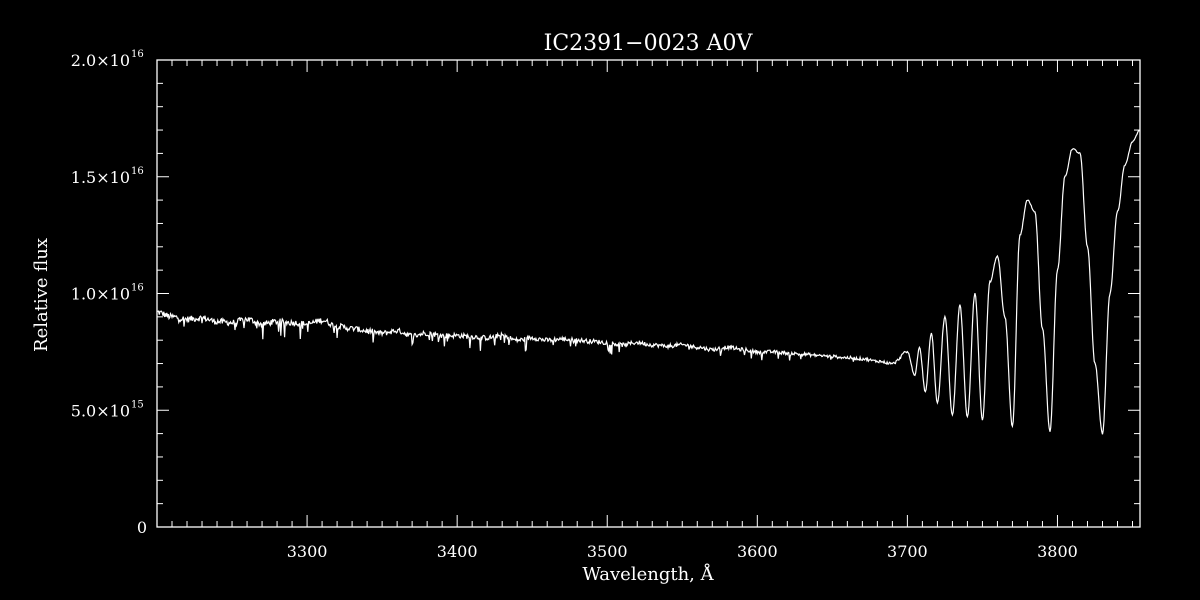  I want to click on y-tick-exponent: 15, so click(137, 404).